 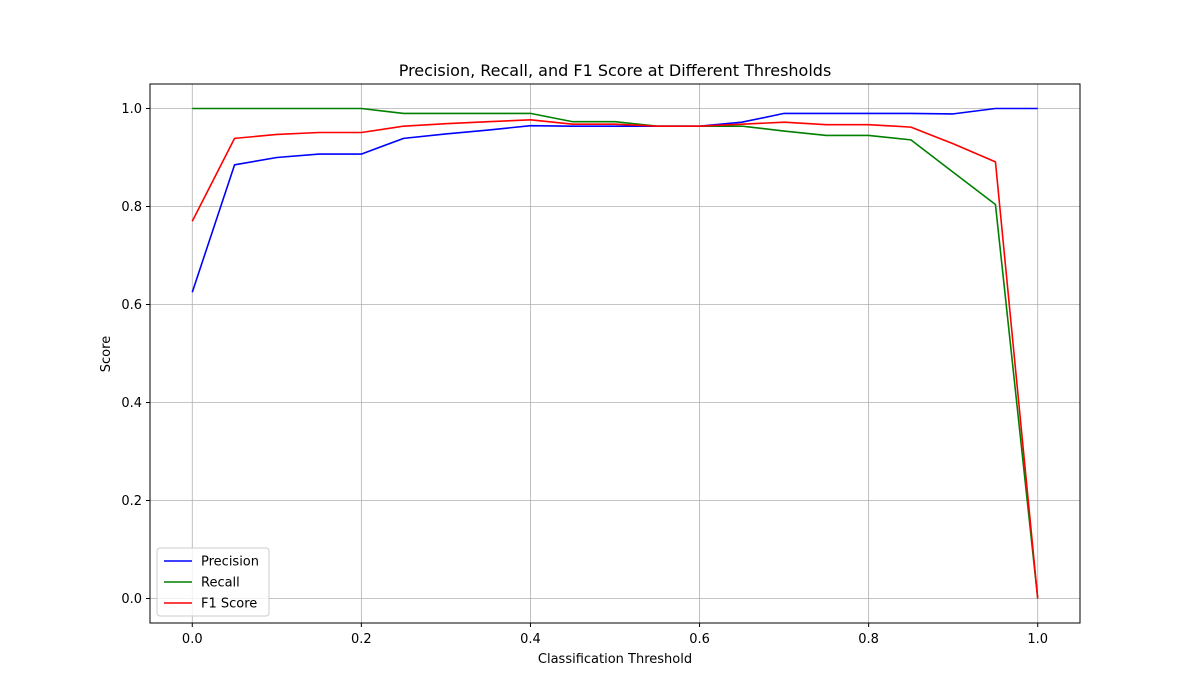 What do you see at coordinates (1037, 639) in the screenshot?
I see `x-tick-label: 1.0` at bounding box center [1037, 639].